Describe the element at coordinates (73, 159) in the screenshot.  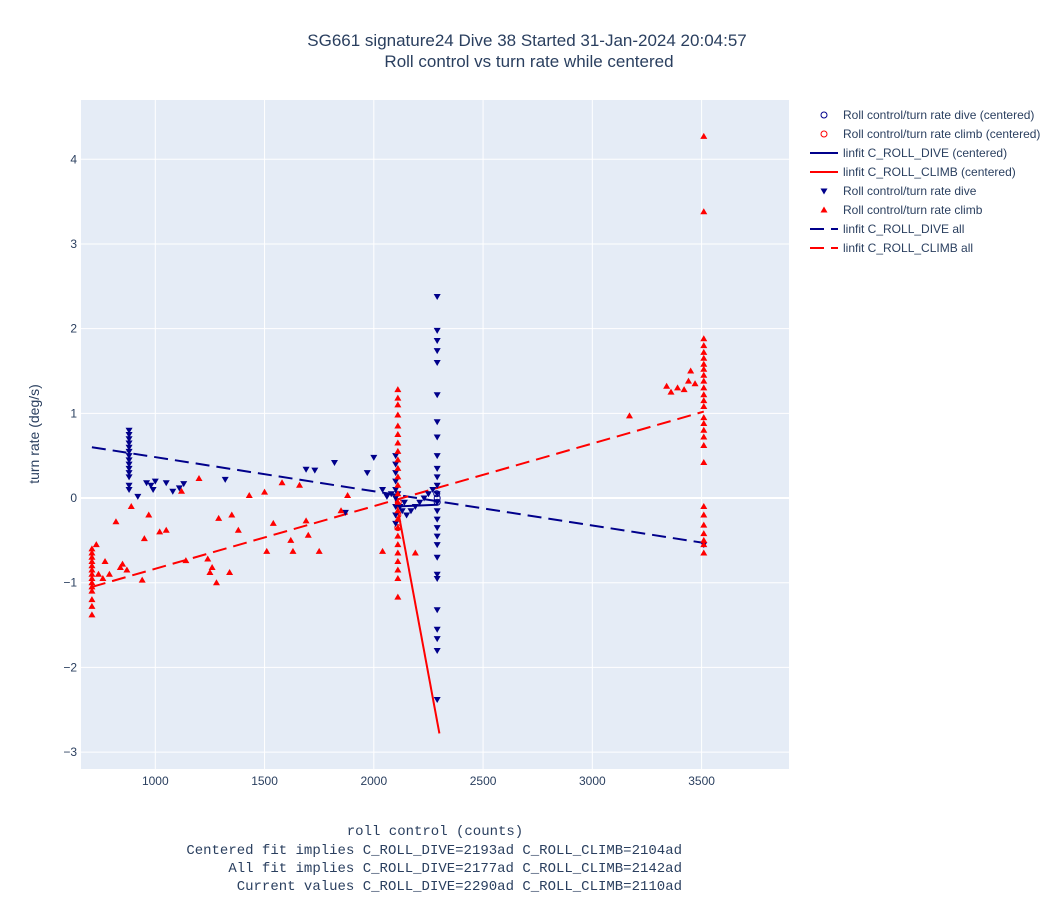
I see `y-tick-label: 4` at that location.